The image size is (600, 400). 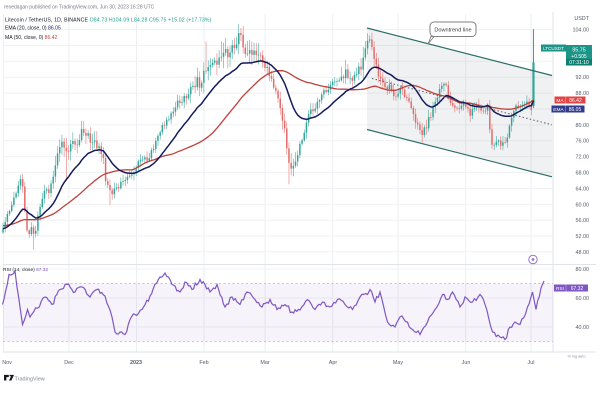 I want to click on svg-text: EMA, so click(x=558, y=110).